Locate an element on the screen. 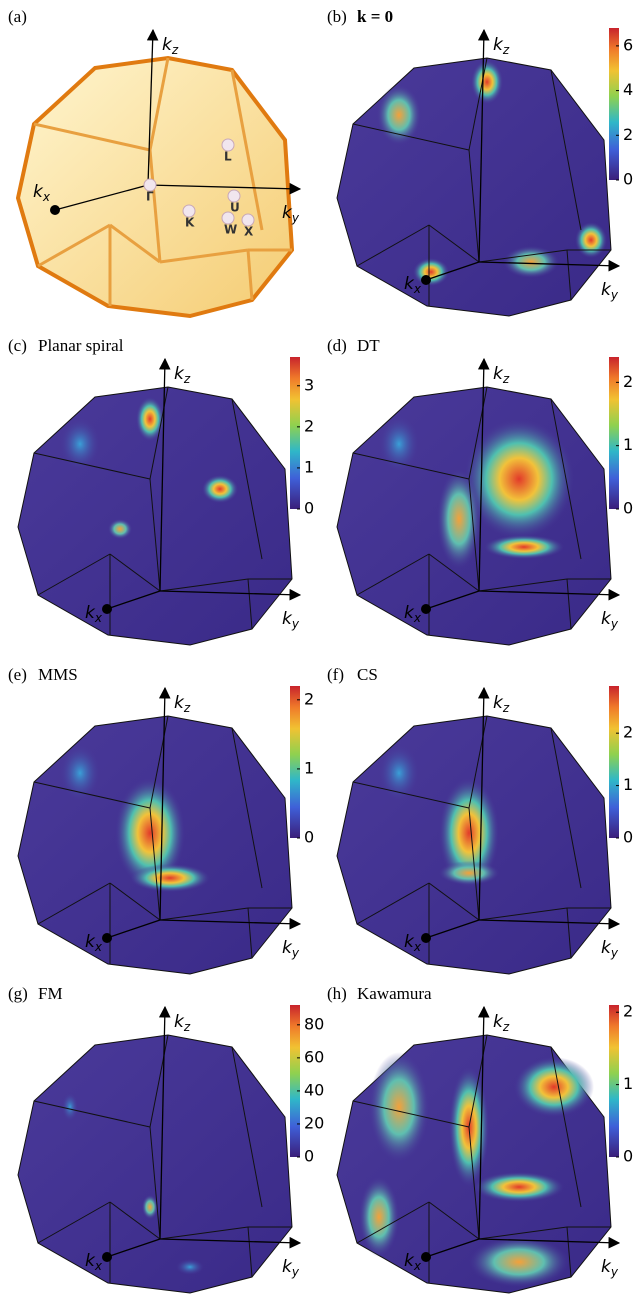 Image resolution: width=638 pixels, height=1301 pixels. colorbar-tick-label: 4 is located at coordinates (628, 89).